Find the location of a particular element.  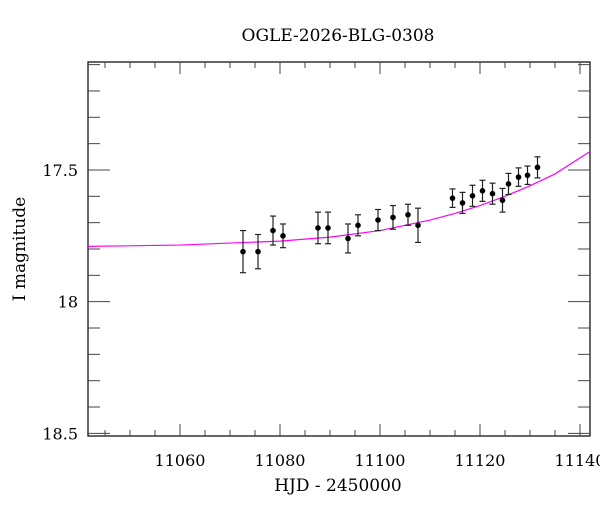

x-tick-label: 11080 is located at coordinates (280, 460).